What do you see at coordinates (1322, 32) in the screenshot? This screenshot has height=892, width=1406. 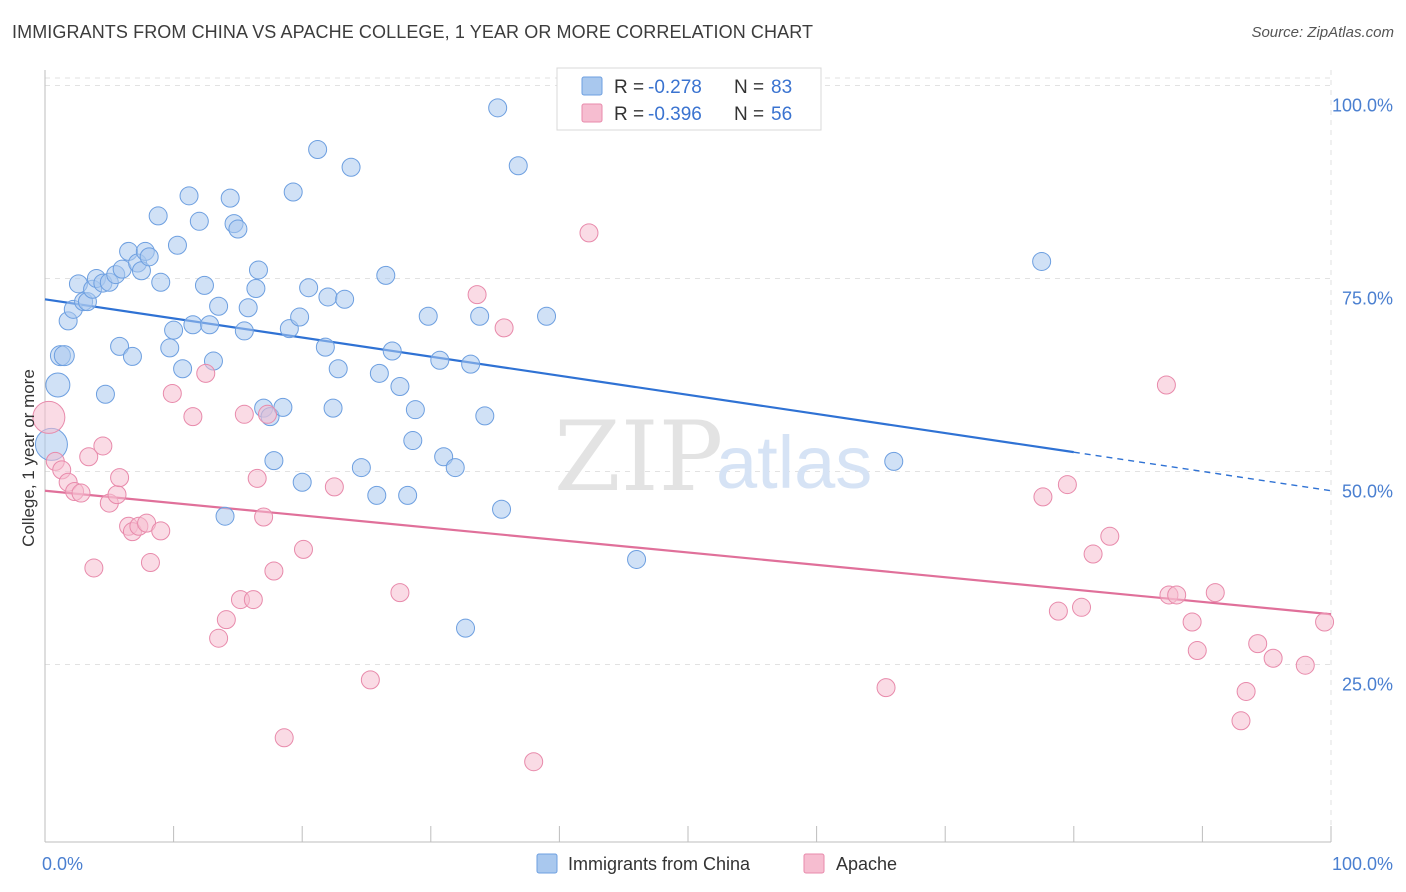 I see `source-credit: Source: ZipAtlas.com` at bounding box center [1322, 32].